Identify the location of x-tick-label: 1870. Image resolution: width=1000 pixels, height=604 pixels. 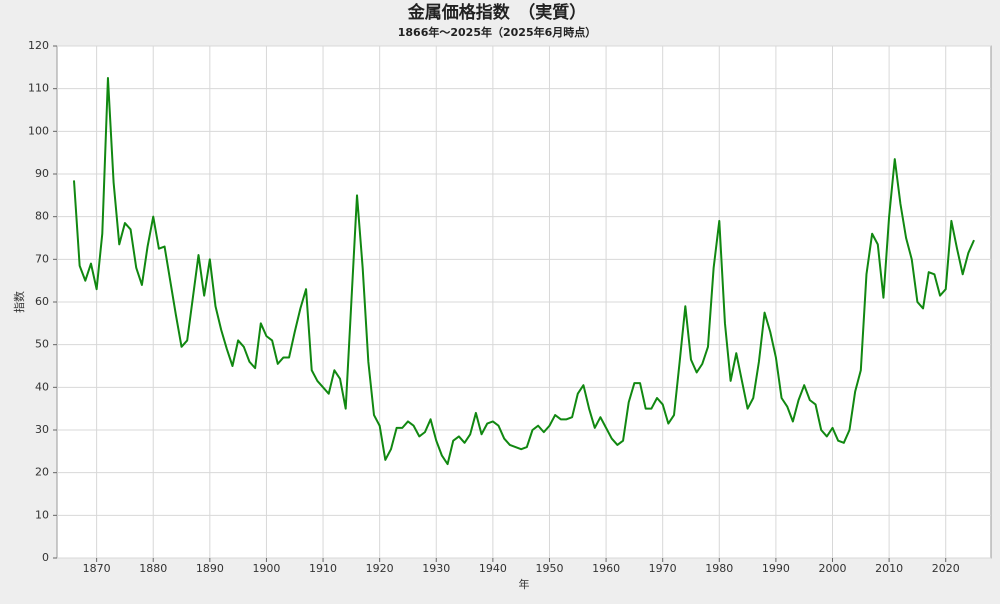
(97, 568).